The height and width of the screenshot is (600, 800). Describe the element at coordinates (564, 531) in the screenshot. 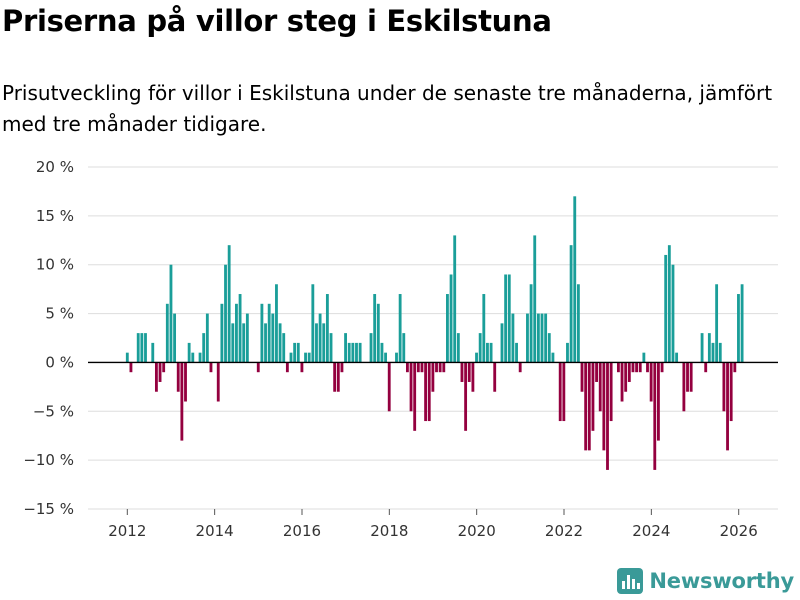

I see `x-tick-label: 2022` at that location.